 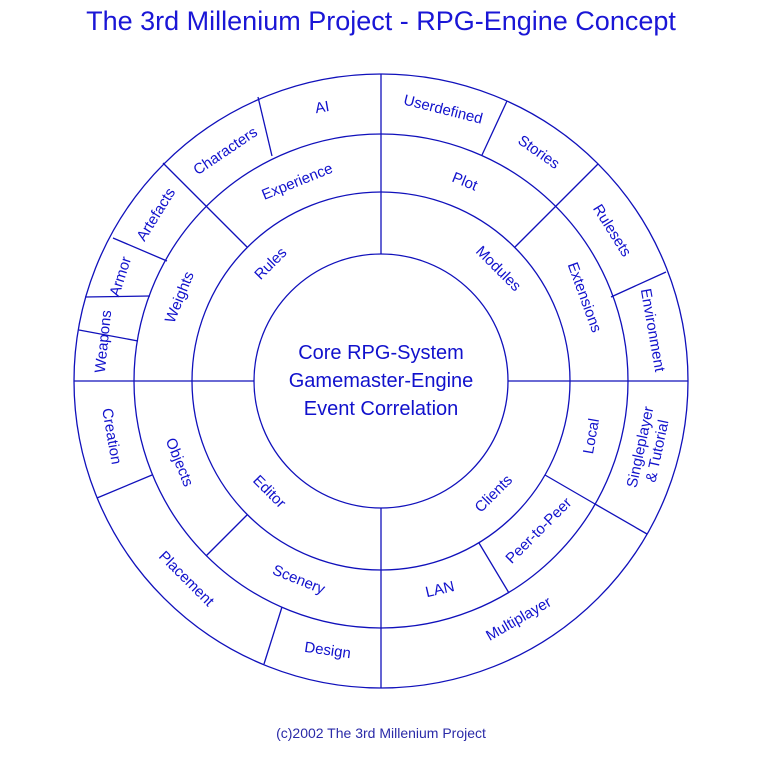 I want to click on label-scenery: Scenery, so click(x=299, y=580).